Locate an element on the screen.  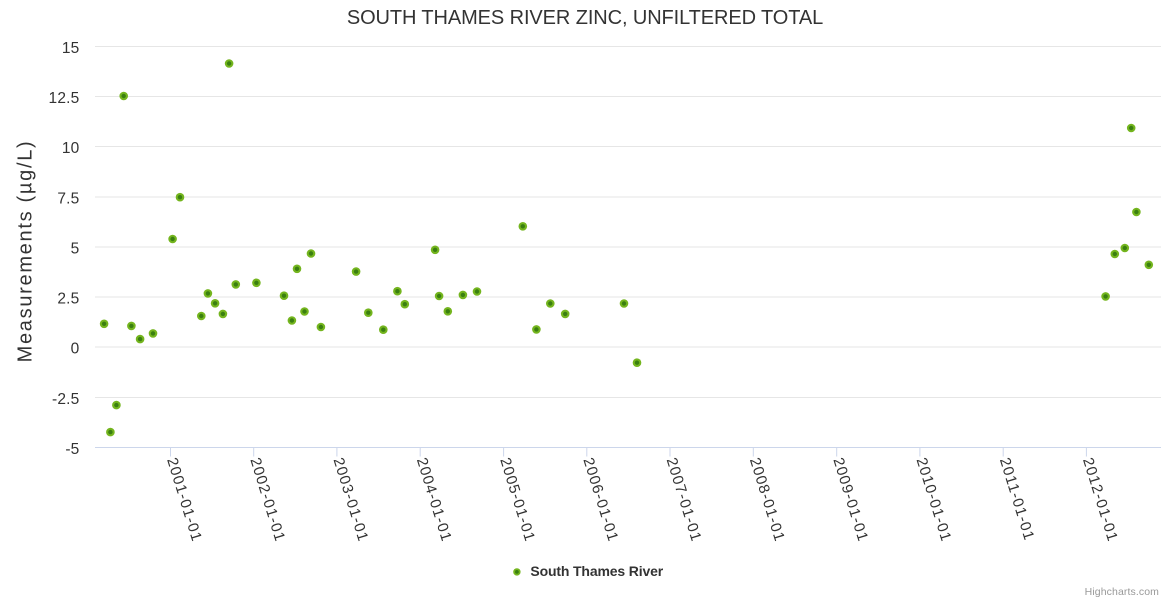
svg-text: 12.5 is located at coordinates (64, 98).